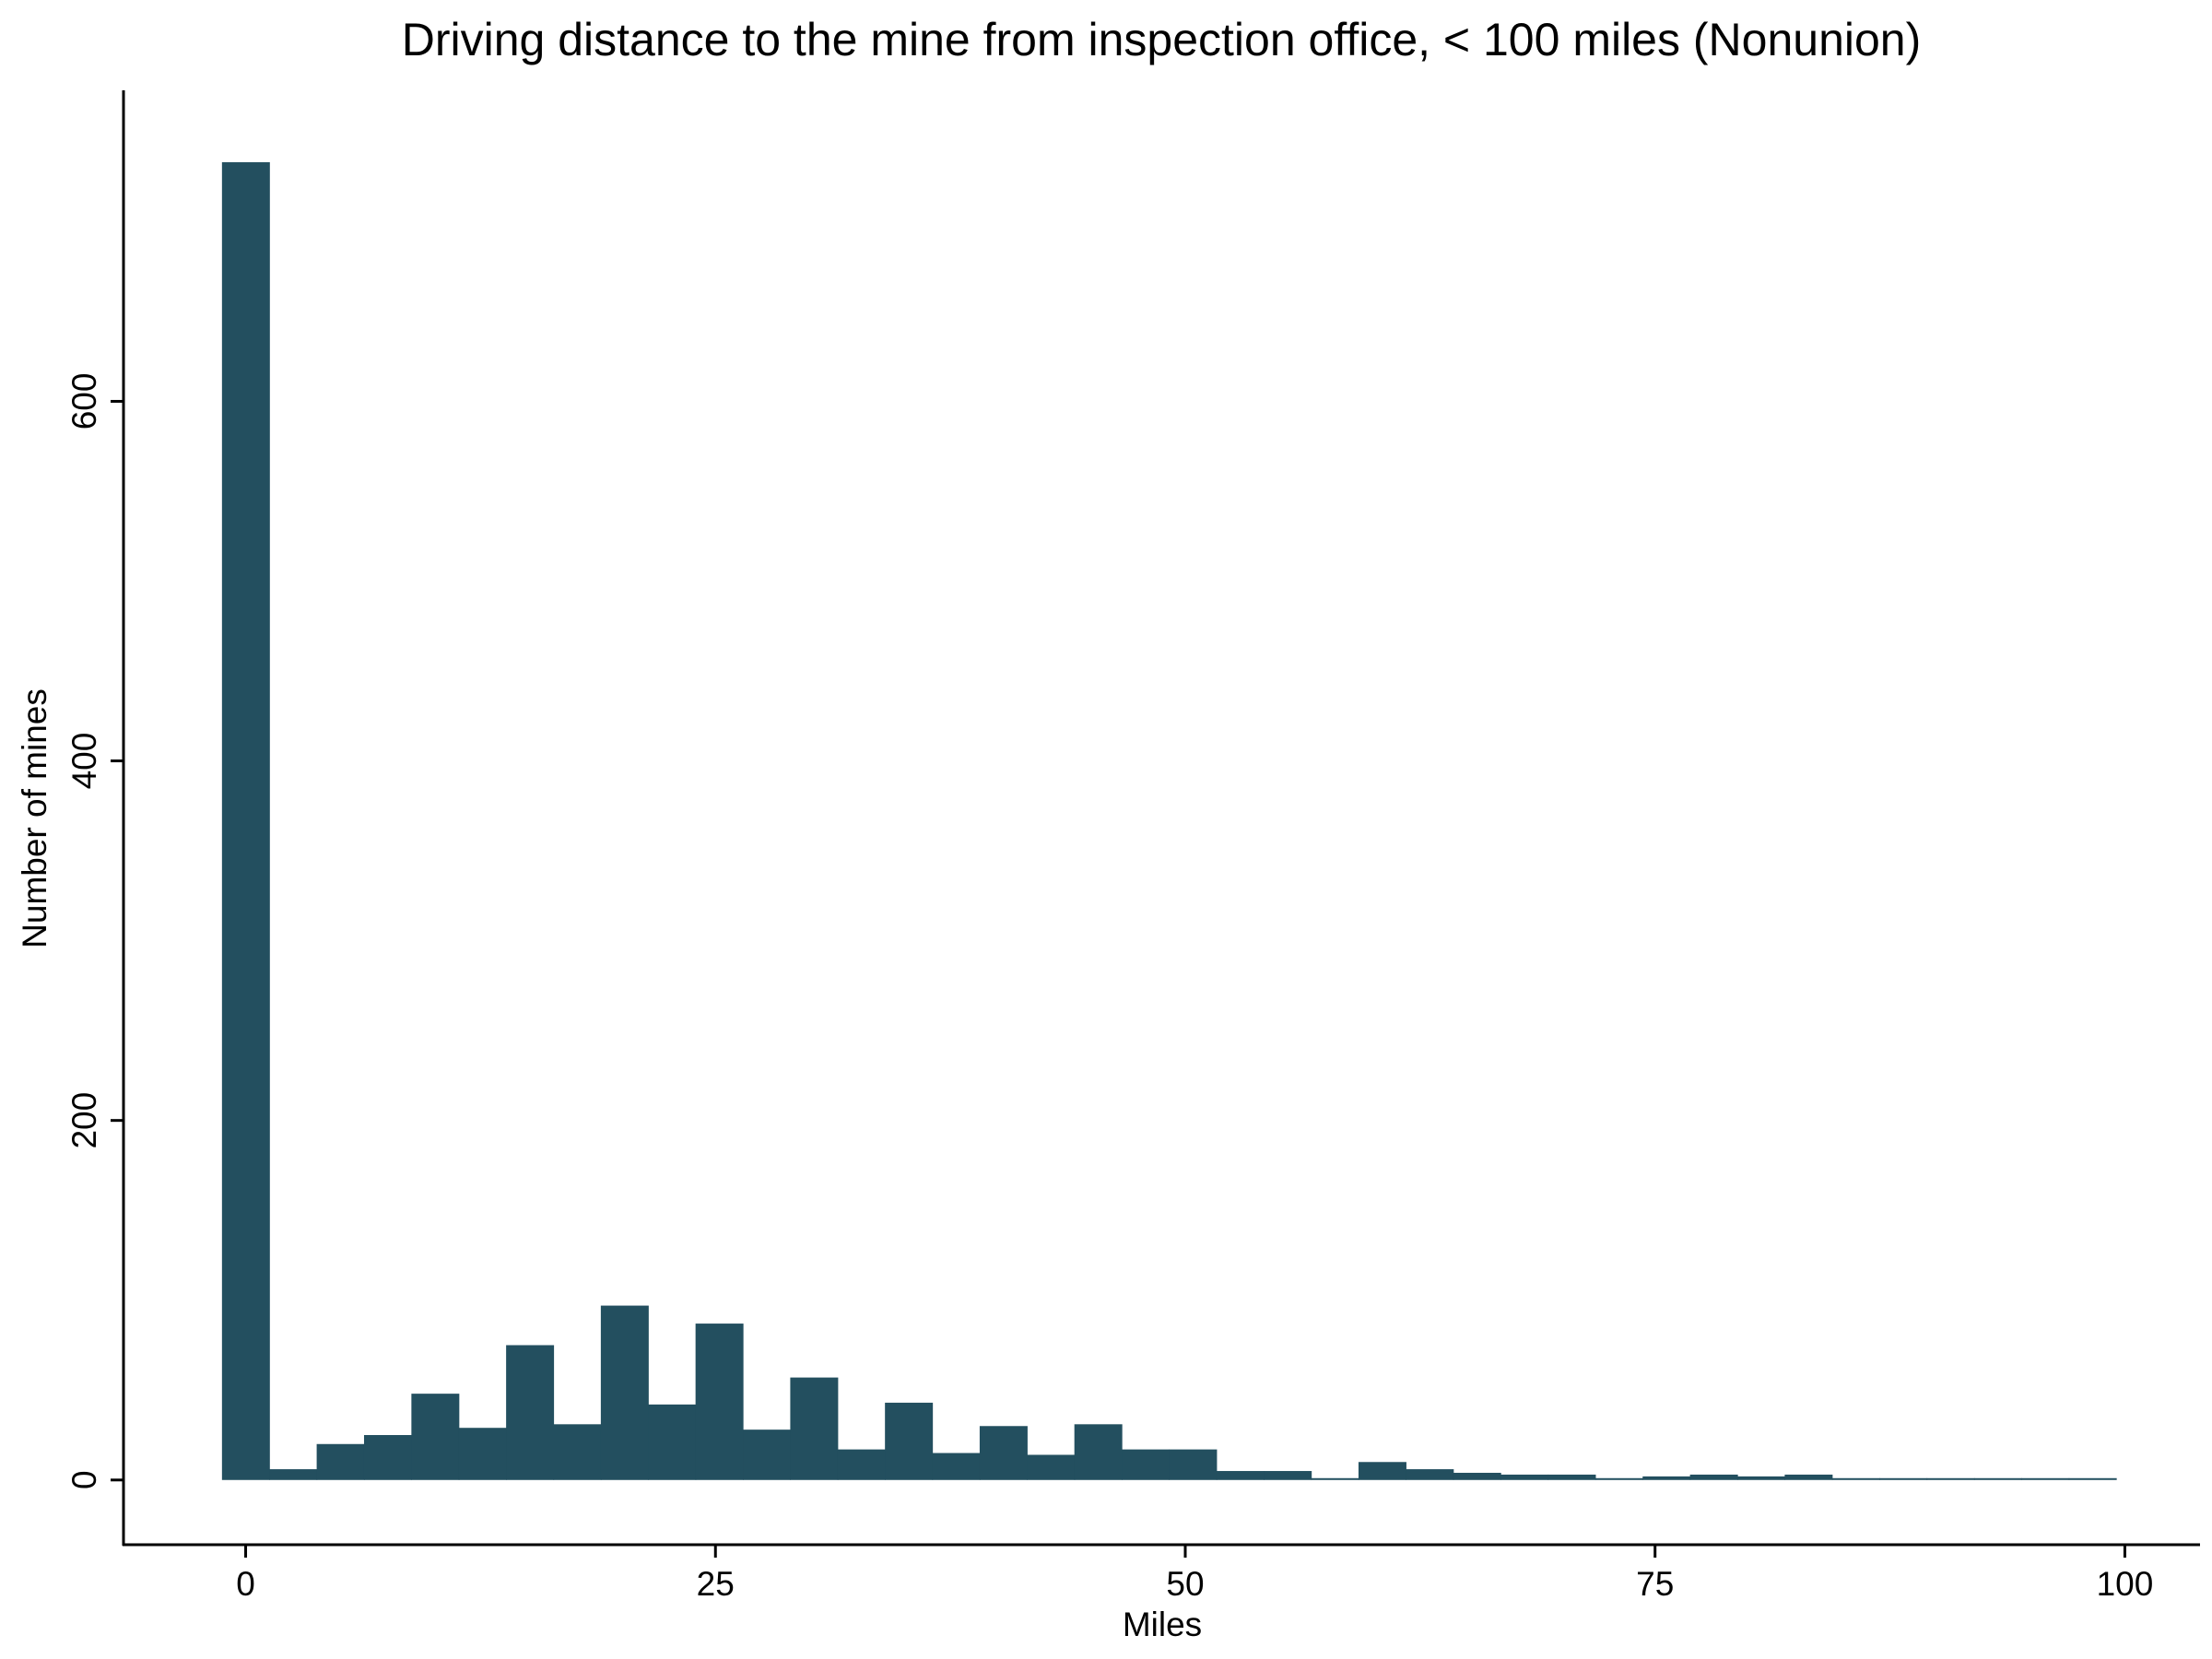 The image size is (2212, 1659). I want to click on y-axis-title: Number of mines, so click(34, 818).